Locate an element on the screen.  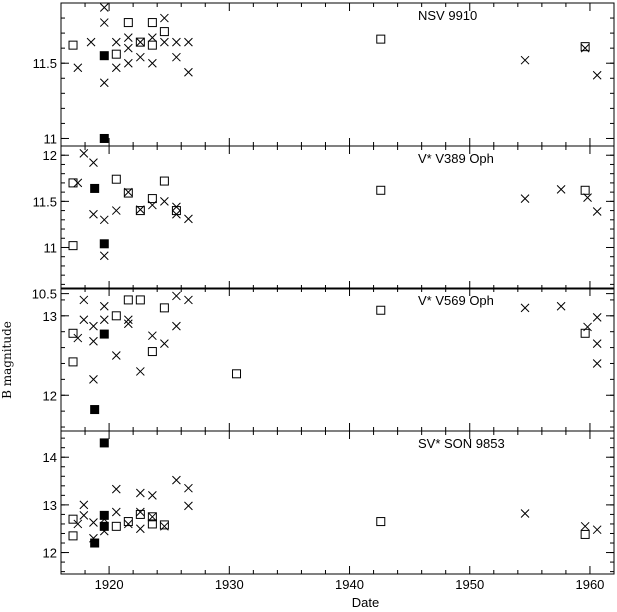
panel-label: NSV 9910 is located at coordinates (447, 15).